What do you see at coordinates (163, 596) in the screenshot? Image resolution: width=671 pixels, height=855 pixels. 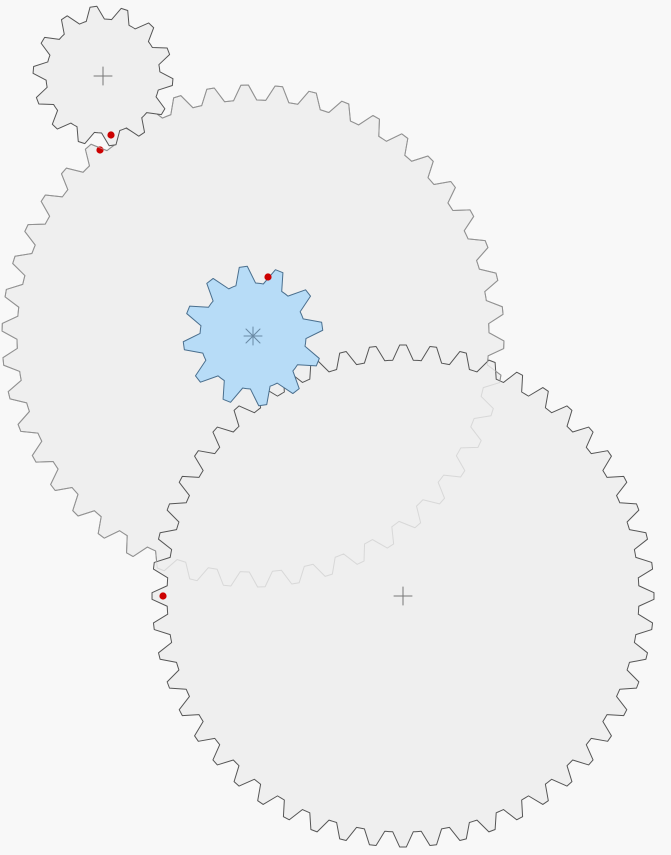 I see `large-lower-gear-marker-dot` at bounding box center [163, 596].